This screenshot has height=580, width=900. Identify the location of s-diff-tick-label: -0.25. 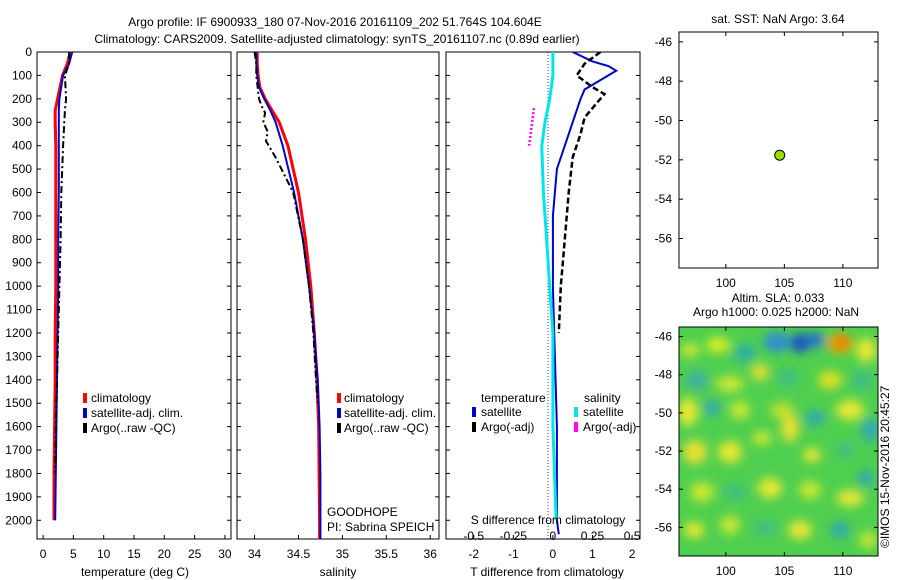
(514, 536).